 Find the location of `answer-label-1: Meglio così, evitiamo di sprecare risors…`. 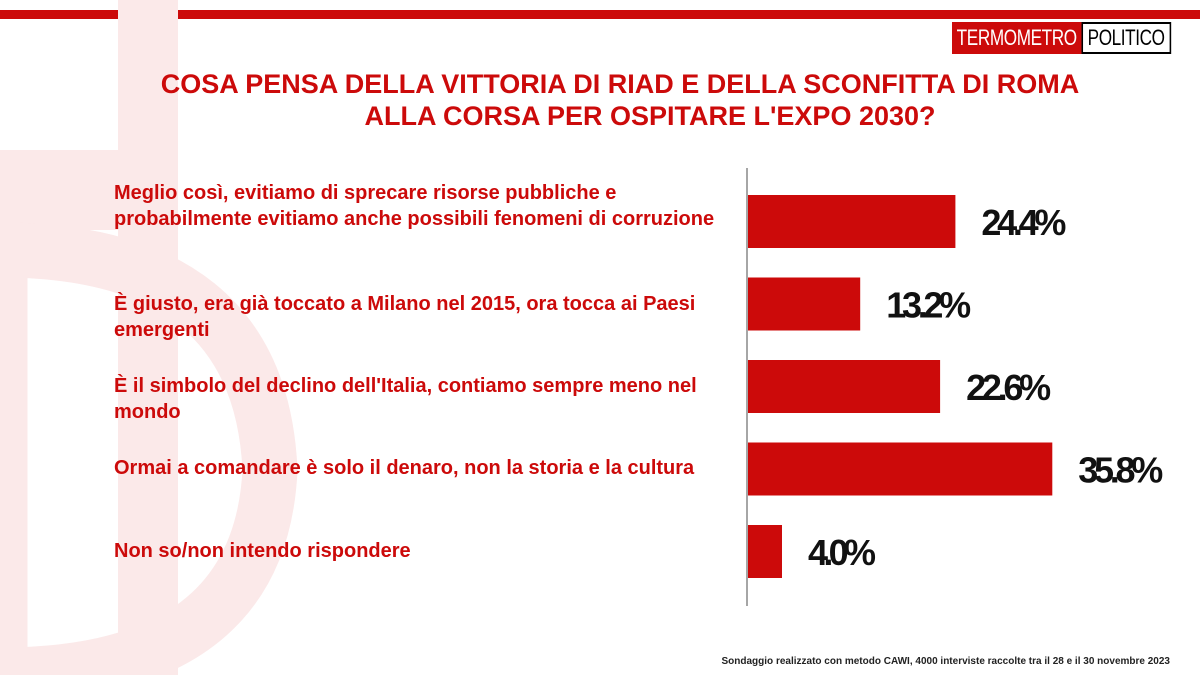

answer-label-1: Meglio così, evitiamo di sprecare risors… is located at coordinates (414, 206).